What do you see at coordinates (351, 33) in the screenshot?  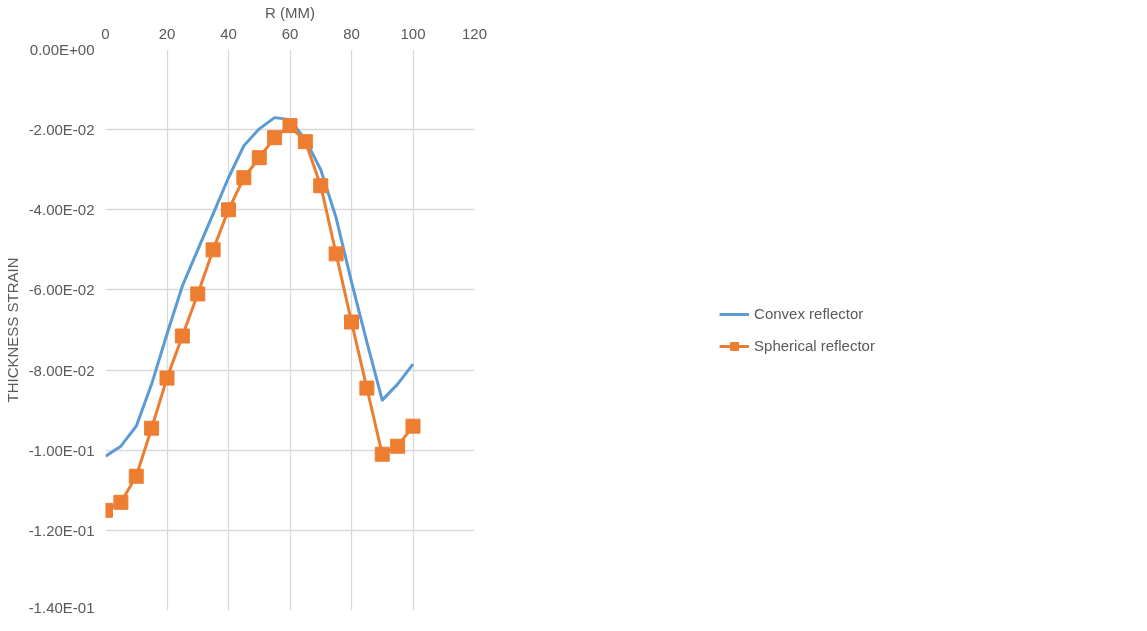 I see `x-tick-label: 80` at bounding box center [351, 33].